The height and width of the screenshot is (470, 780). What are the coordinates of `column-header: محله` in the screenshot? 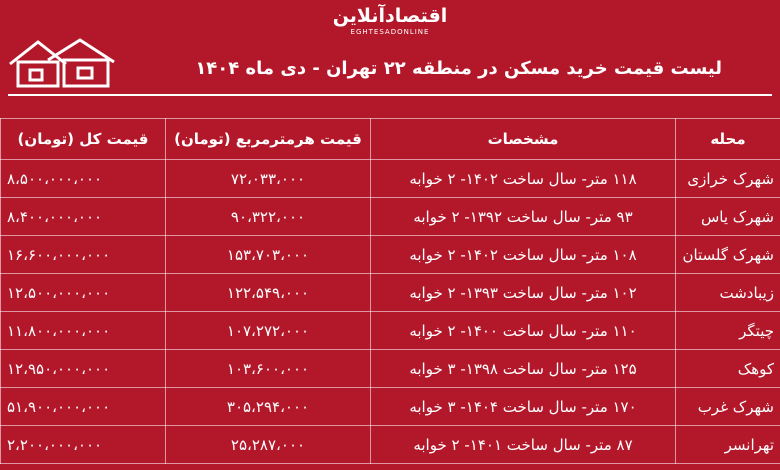 It's located at (727, 139).